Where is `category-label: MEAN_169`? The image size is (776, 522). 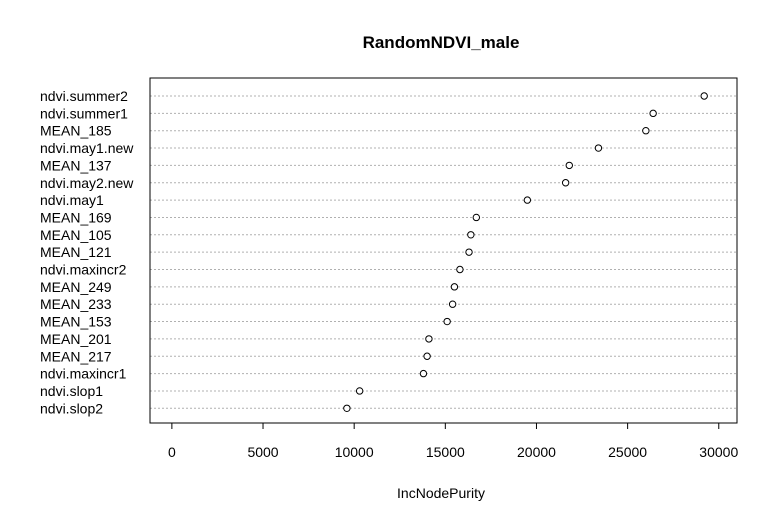 category-label: MEAN_169 is located at coordinates (76, 217).